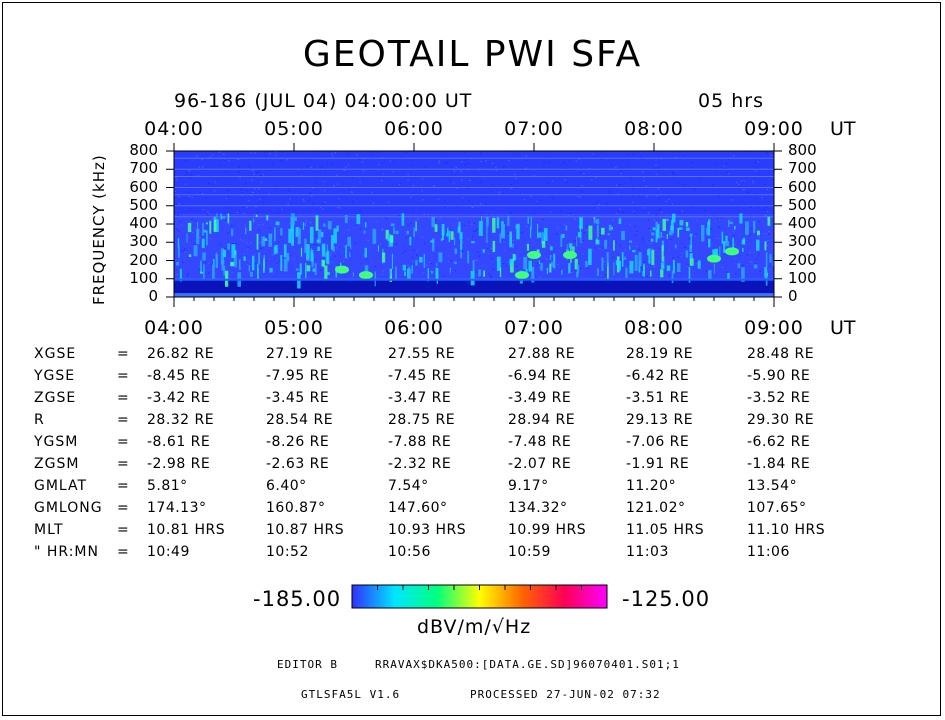  Describe the element at coordinates (39, 420) in the screenshot. I see `ephemeris-label: R` at that location.